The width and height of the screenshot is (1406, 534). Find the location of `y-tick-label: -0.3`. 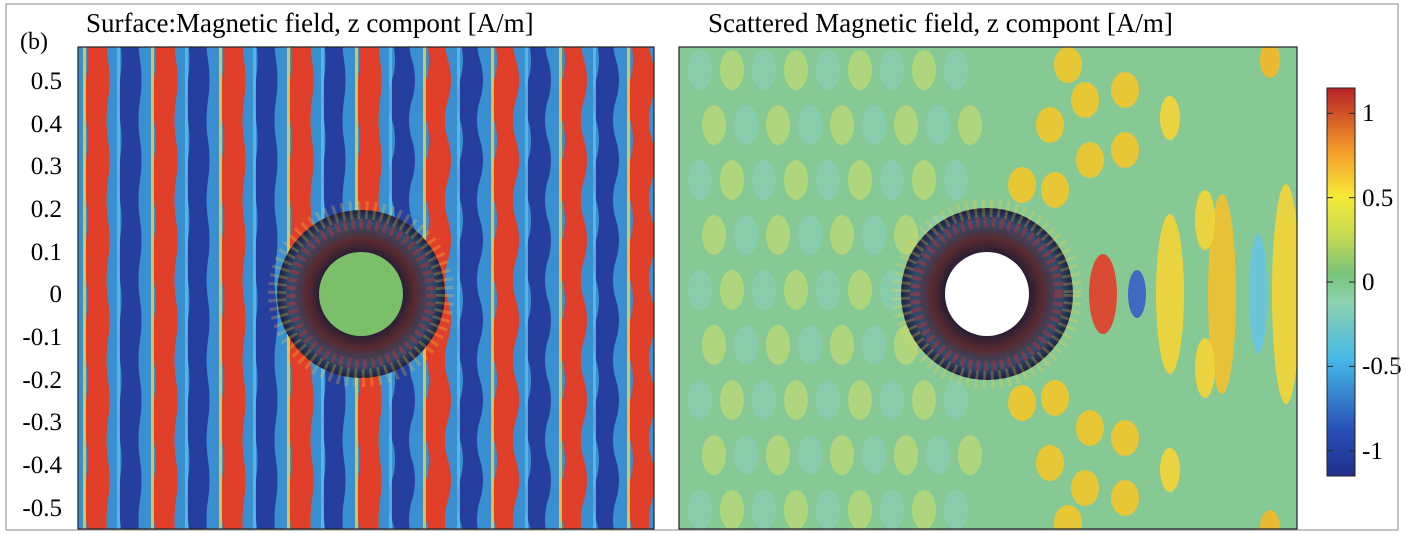

y-tick-label: -0.3 is located at coordinates (42, 423).